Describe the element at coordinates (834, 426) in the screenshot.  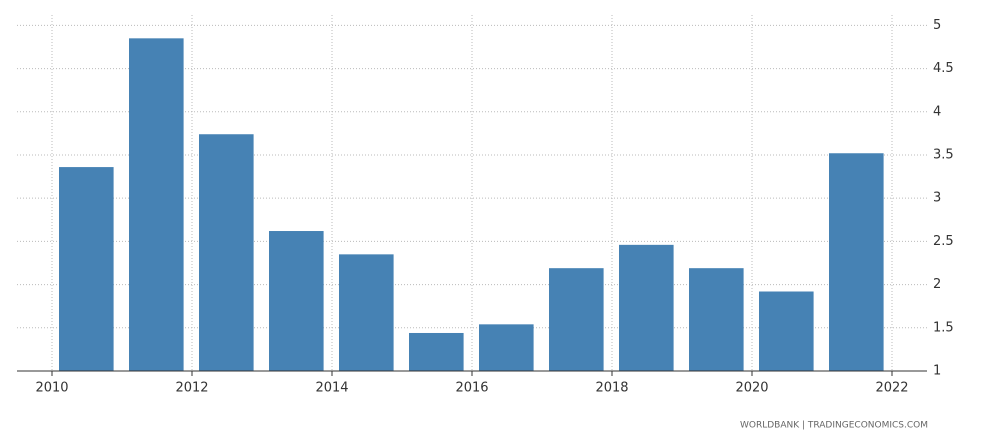
I see `source-note: WORLDBANK | TRADINGECONOMICS.COM` at that location.